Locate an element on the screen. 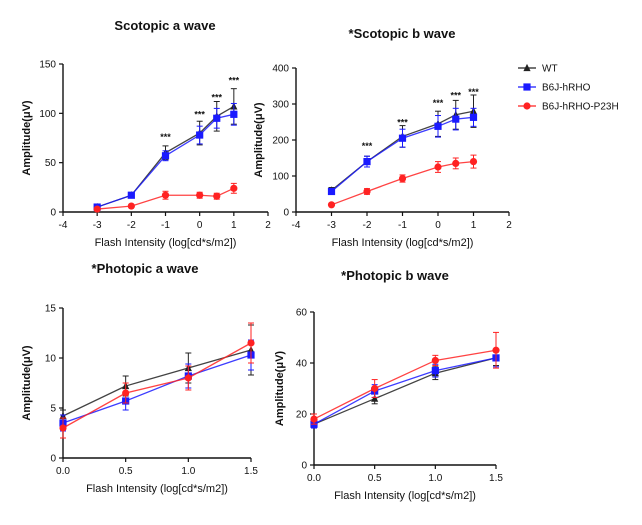 This screenshot has width=642, height=525. x-tick-label: -3 is located at coordinates (97, 225).